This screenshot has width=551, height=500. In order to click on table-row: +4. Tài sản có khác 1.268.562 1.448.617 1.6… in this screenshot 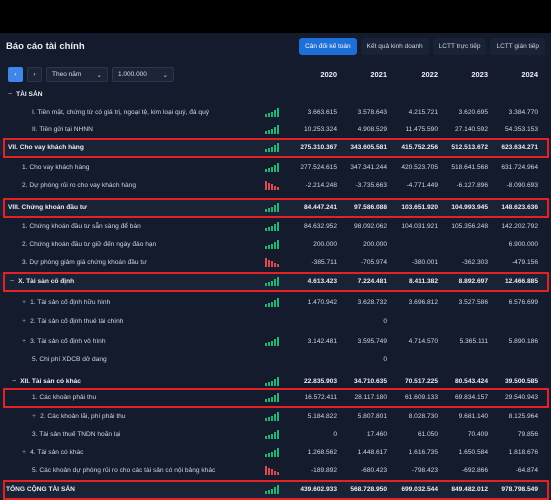, I will do `click(275, 452)`.